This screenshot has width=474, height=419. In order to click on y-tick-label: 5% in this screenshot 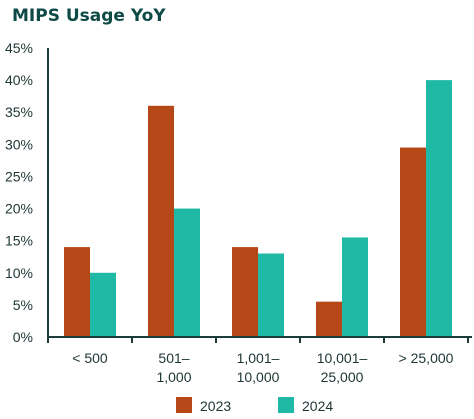, I will do `click(23, 305)`.